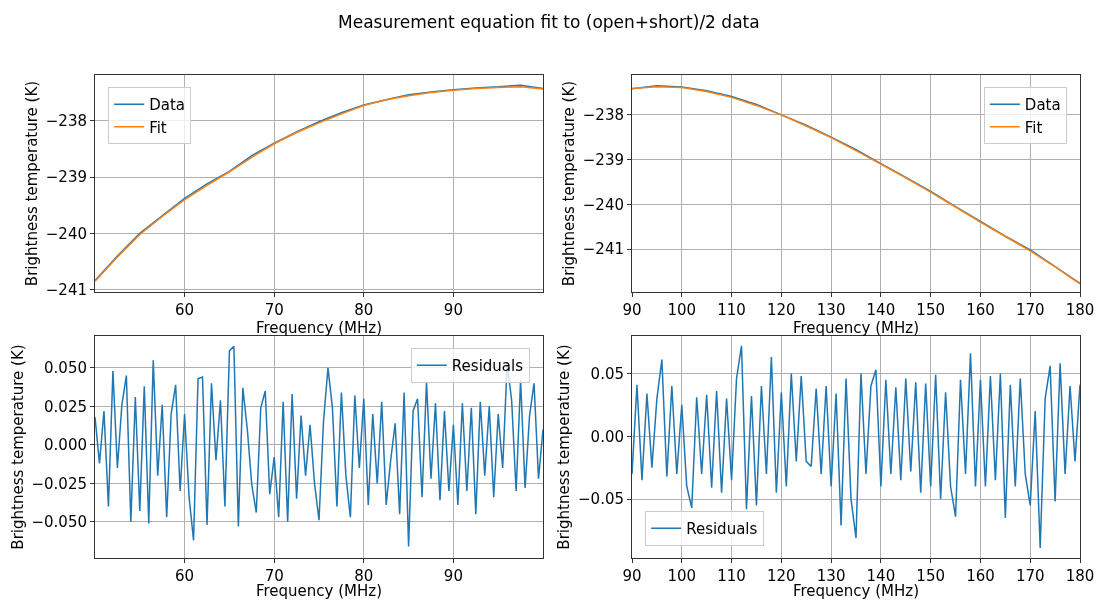  Describe the element at coordinates (601, 499) in the screenshot. I see `y-tick-label: −0.05` at that location.